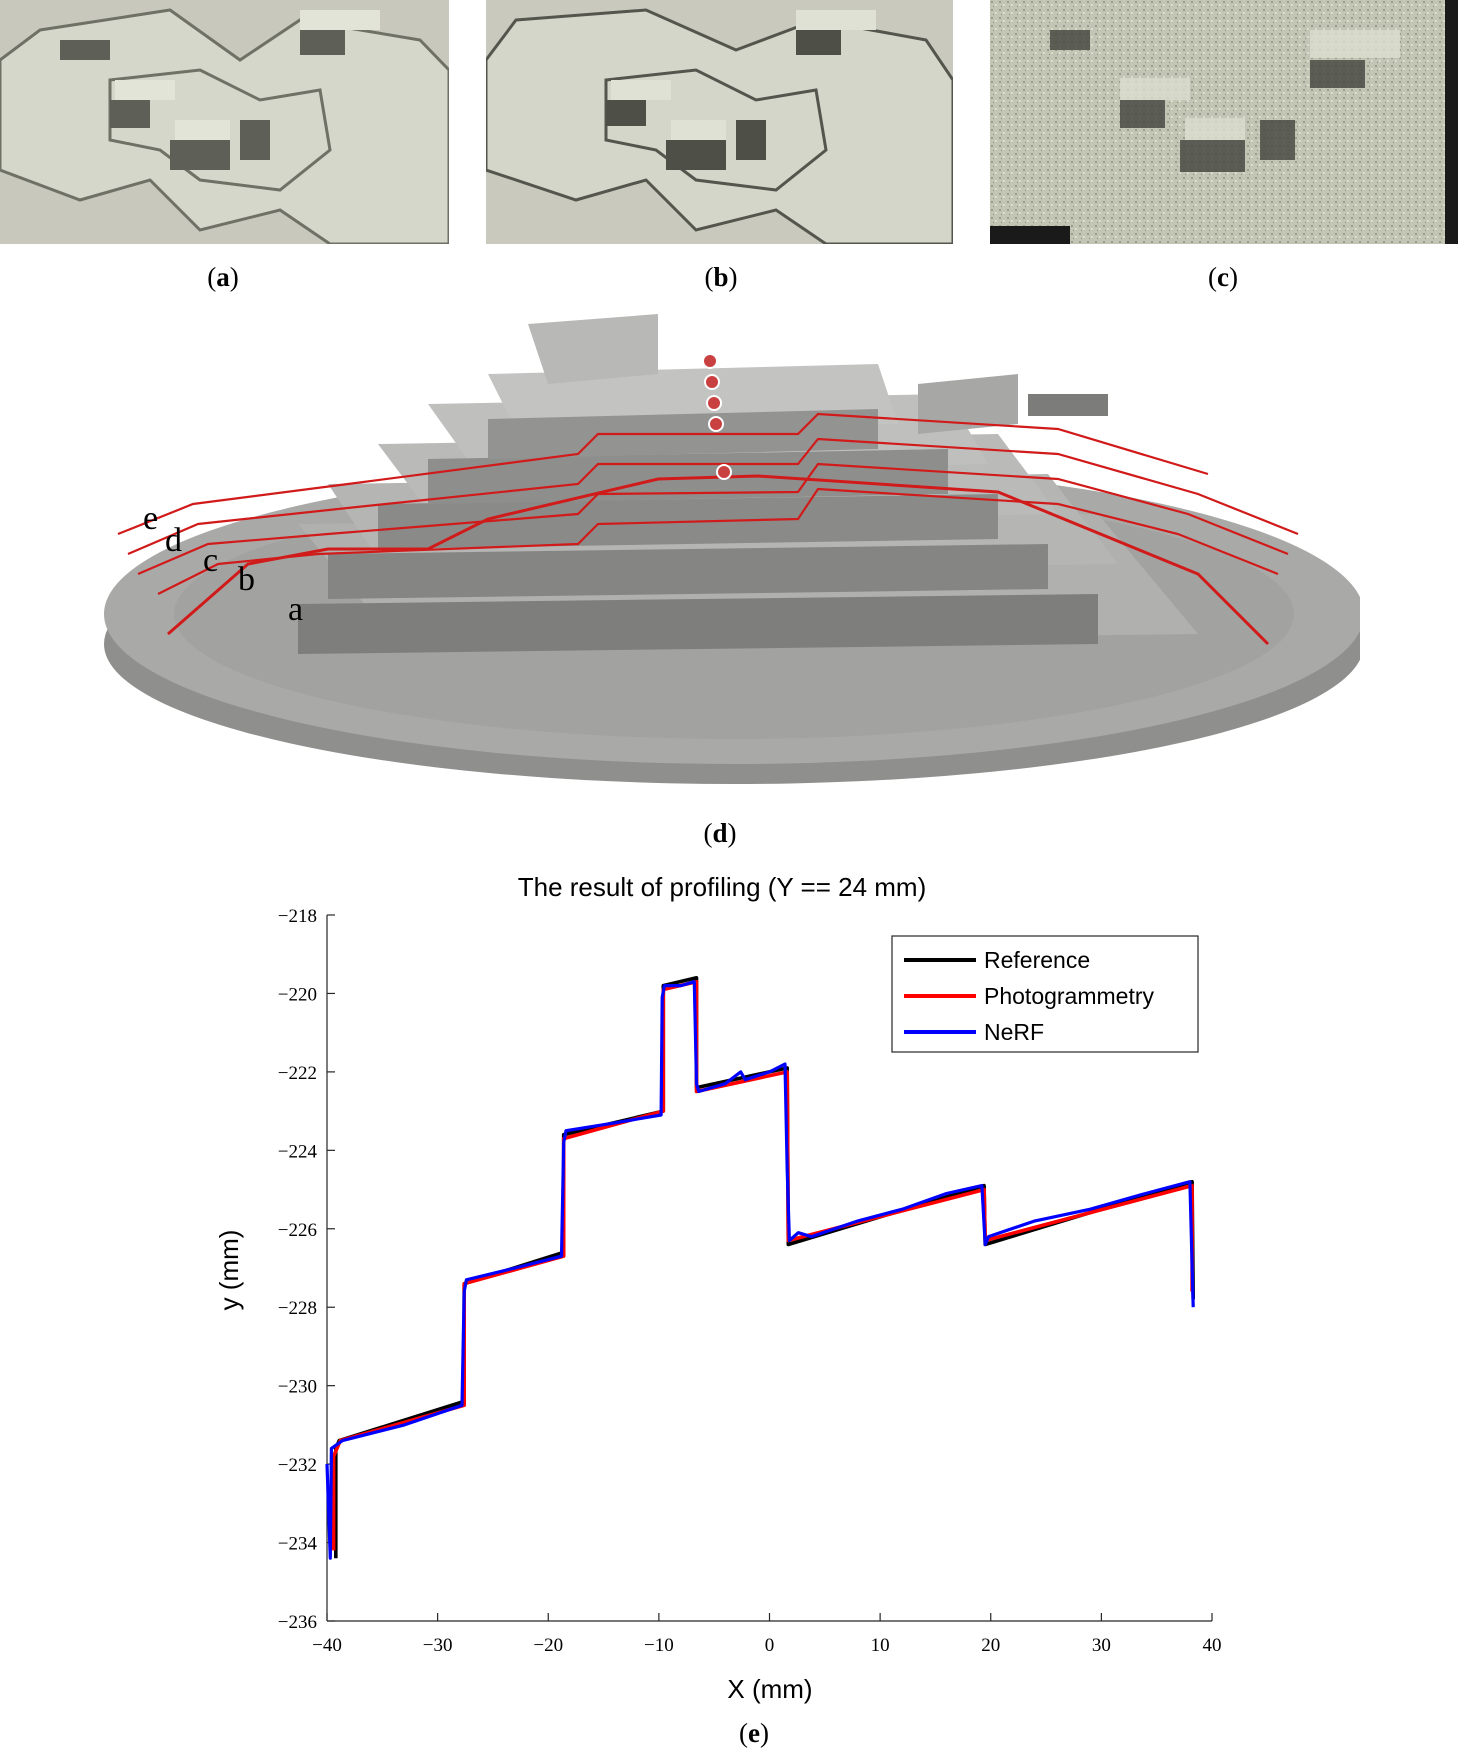 The image size is (1458, 1761). Describe the element at coordinates (297, 994) in the screenshot. I see `y-tick-label: −220` at that location.